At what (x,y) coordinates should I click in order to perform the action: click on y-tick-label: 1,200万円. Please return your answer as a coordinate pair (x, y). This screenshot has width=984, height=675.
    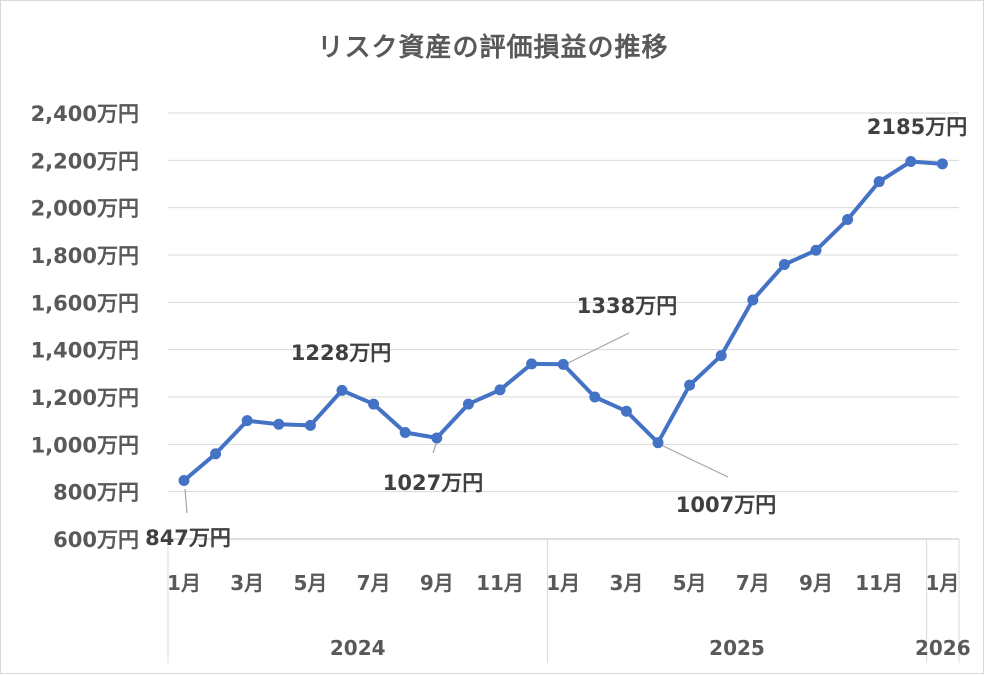
    Looking at the image, I should click on (85, 398).